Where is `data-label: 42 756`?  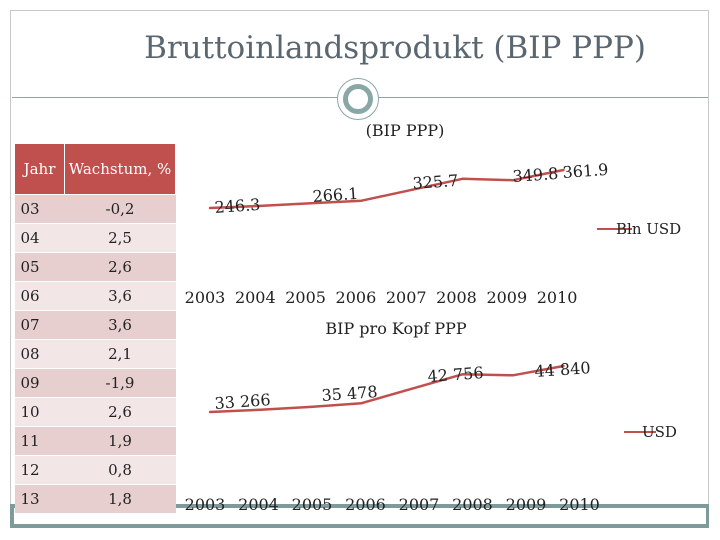 data-label: 42 756 is located at coordinates (455, 374).